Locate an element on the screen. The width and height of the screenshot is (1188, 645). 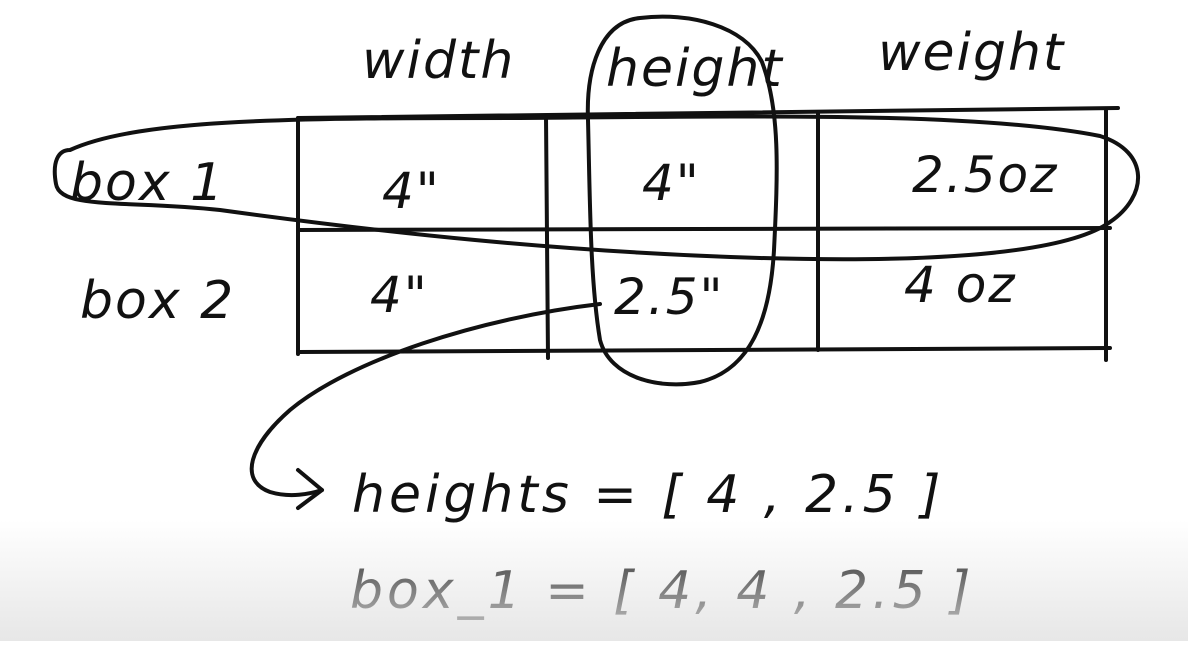
column-highlight-loop is located at coordinates (682, 200).